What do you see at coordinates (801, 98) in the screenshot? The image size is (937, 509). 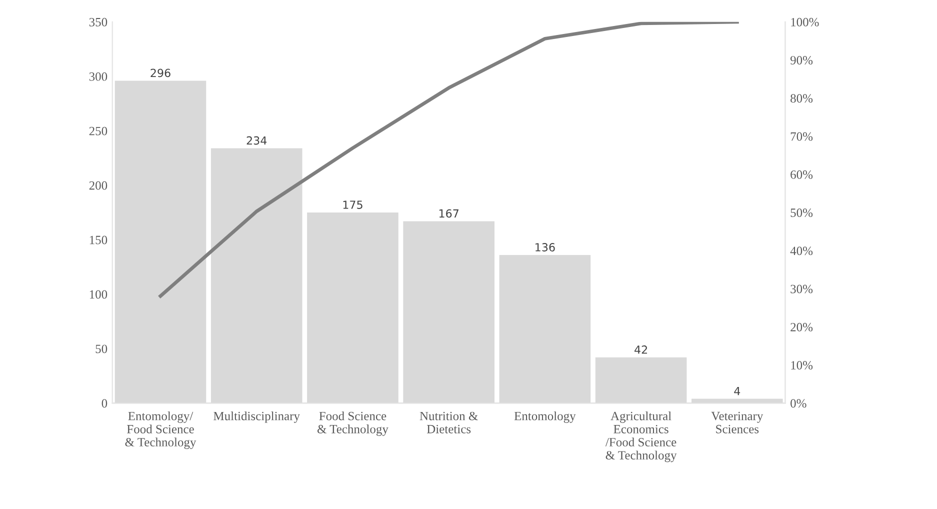 I see `y2-tick-label: 80%` at bounding box center [801, 98].